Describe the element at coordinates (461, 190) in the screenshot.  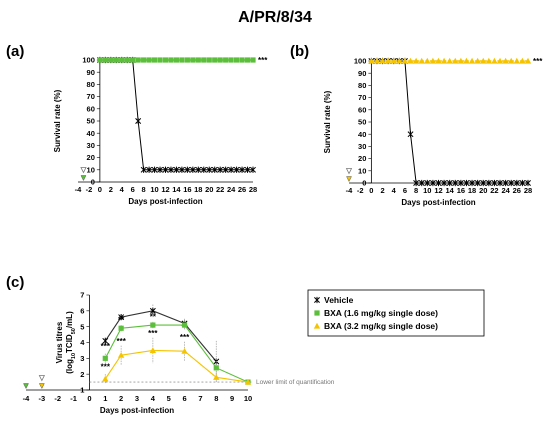
I see `x-tick-label: 16` at that location.